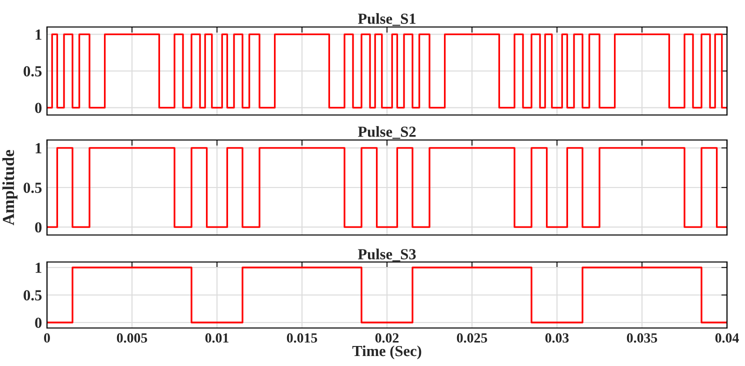 The height and width of the screenshot is (366, 745). Describe the element at coordinates (472, 338) in the screenshot. I see `x-tick-label: 0.025` at that location.